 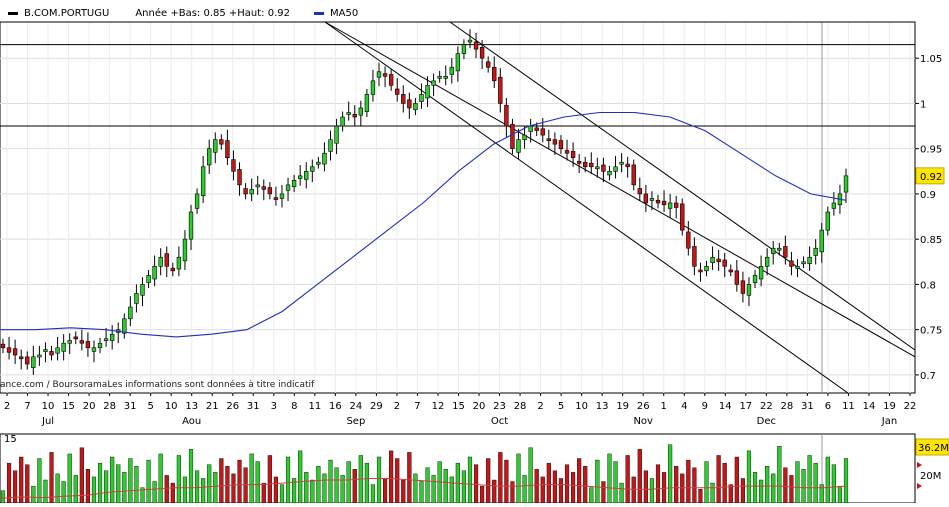 What do you see at coordinates (910, 406) in the screenshot?
I see `x-tick-label: 22` at bounding box center [910, 406].